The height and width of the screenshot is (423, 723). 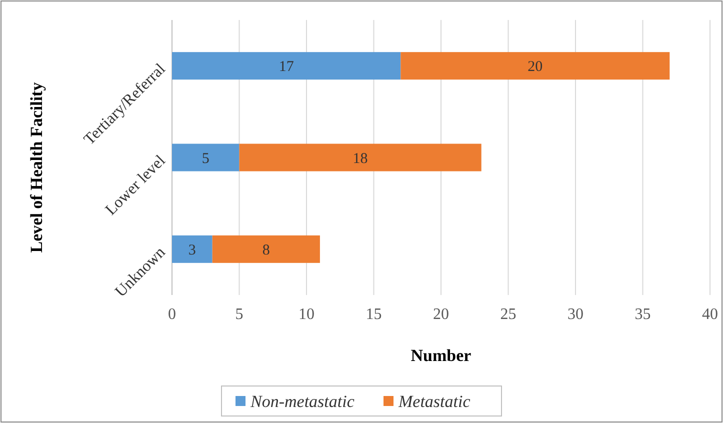 I want to click on data-label: 20, so click(x=535, y=67).